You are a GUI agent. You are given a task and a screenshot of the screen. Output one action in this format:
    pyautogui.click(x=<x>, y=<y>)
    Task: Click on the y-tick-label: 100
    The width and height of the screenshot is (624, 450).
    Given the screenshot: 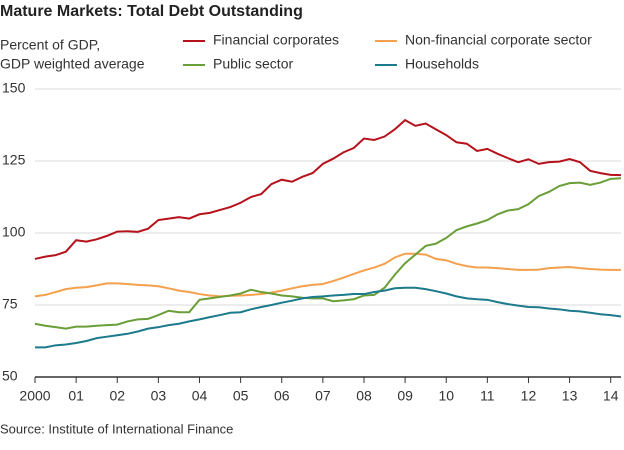 What is the action you would take?
    pyautogui.click(x=14, y=232)
    